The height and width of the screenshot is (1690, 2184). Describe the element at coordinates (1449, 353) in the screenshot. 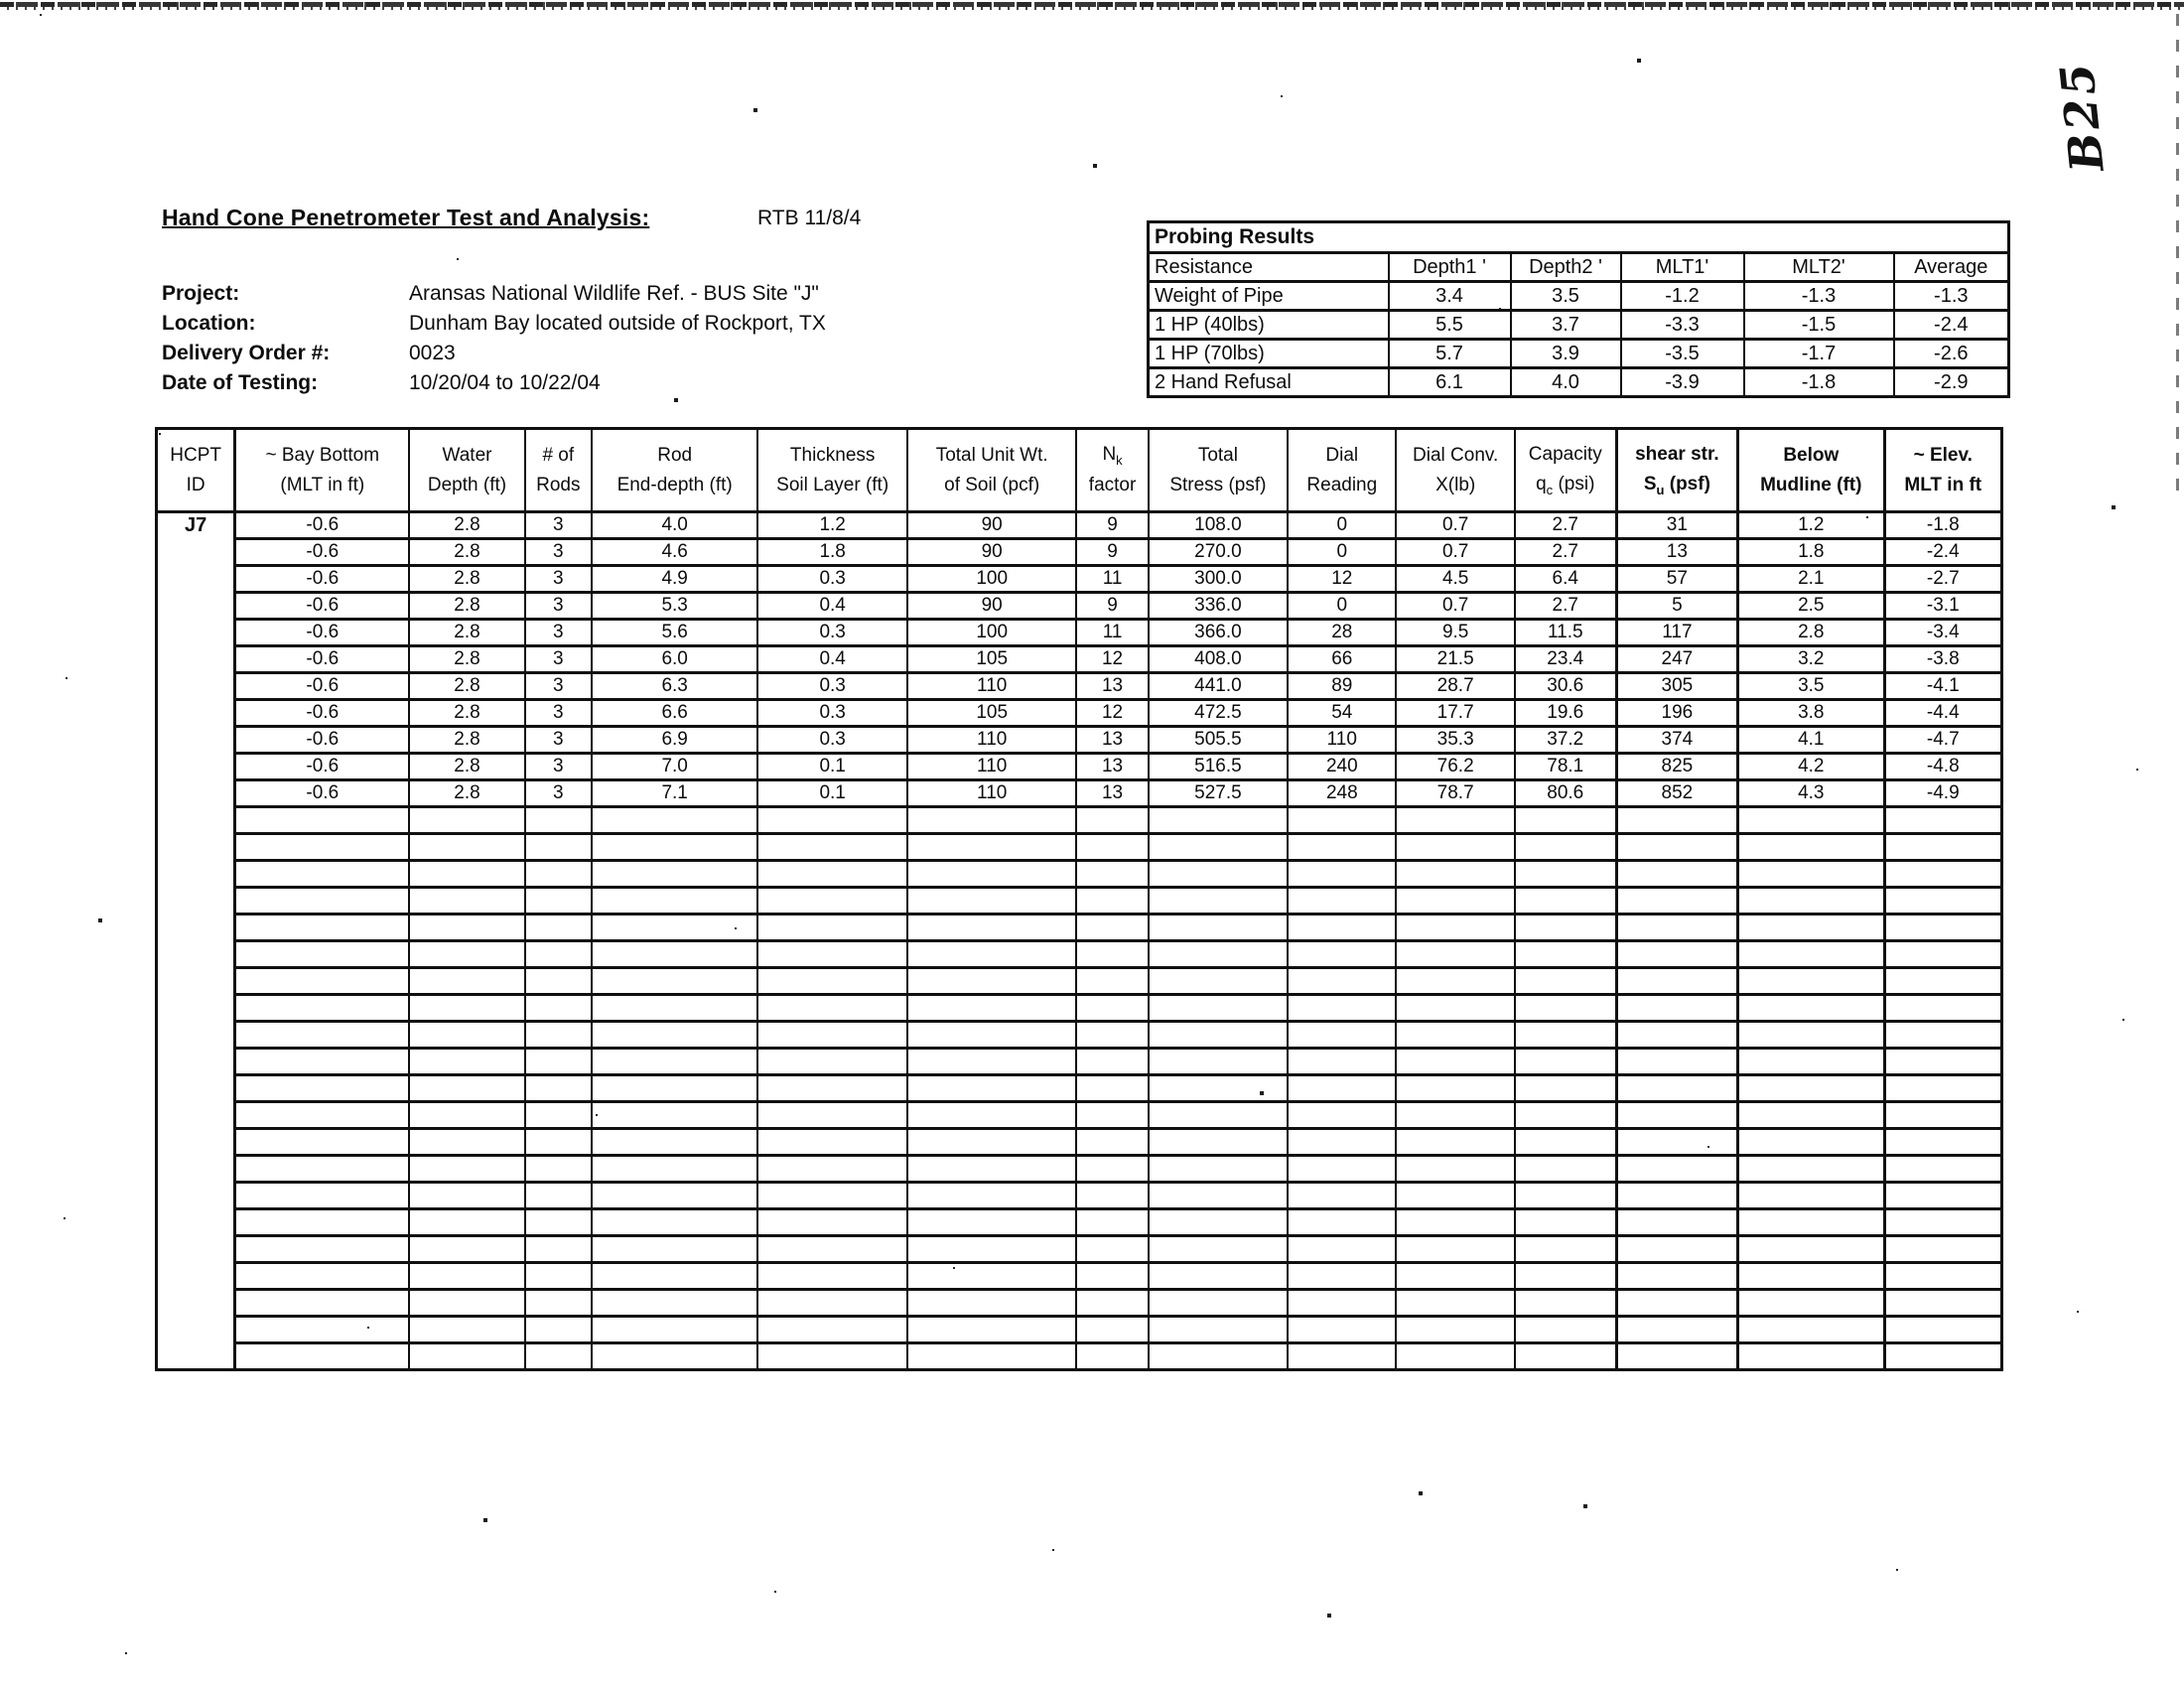

I see `probing-value-cell: 5.7` at that location.